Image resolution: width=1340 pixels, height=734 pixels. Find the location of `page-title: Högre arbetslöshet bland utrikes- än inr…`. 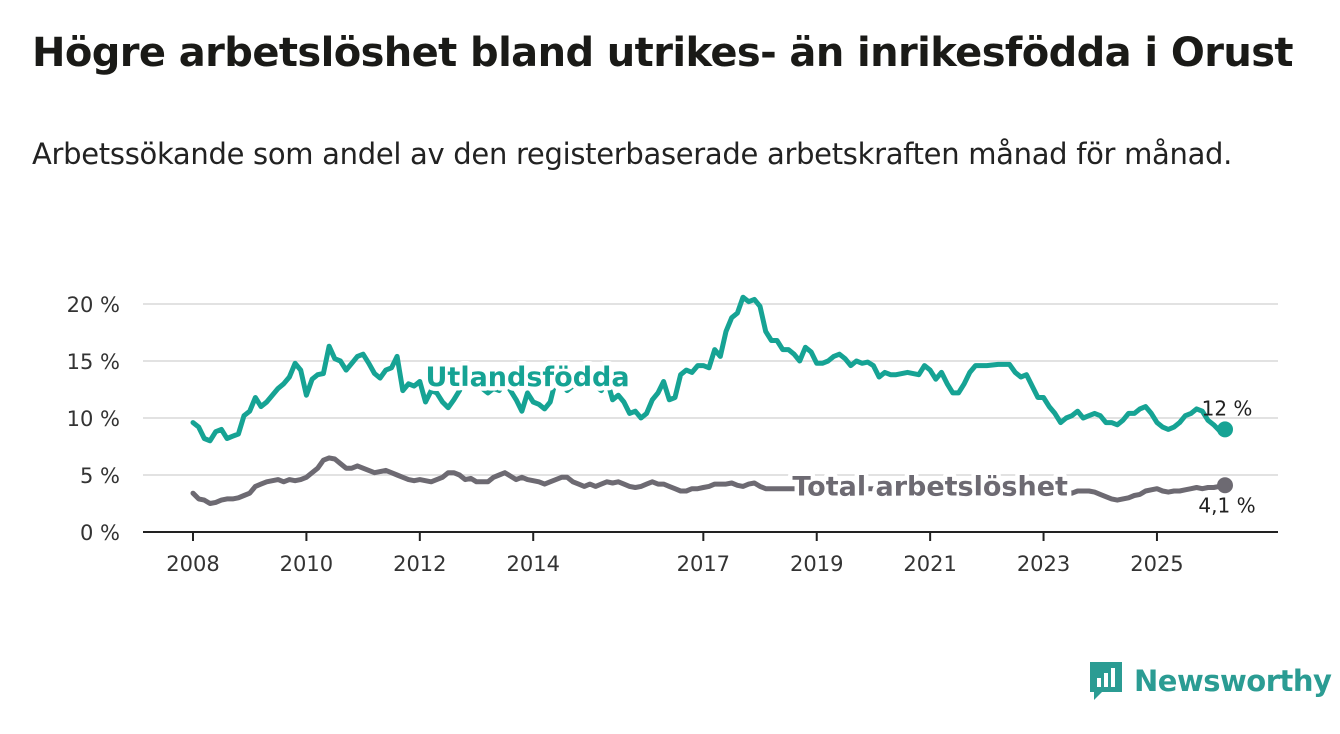

page-title: Högre arbetslöshet bland utrikes- än inr… is located at coordinates (663, 53).